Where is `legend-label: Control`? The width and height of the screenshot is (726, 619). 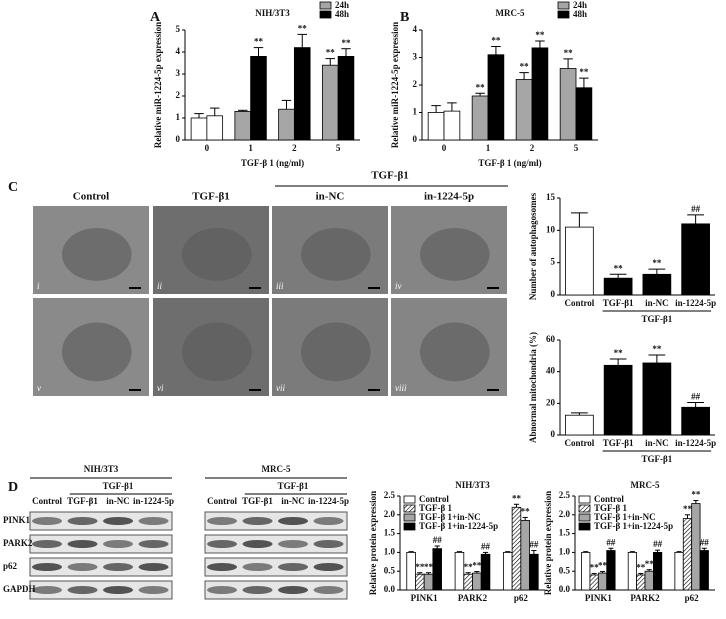 legend-label: Control is located at coordinates (609, 499).